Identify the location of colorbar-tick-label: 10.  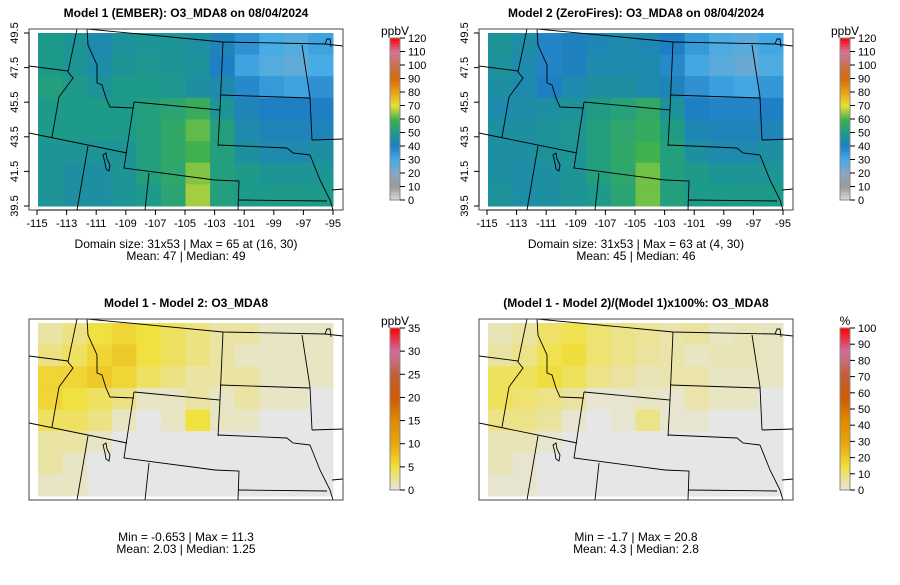
(414, 188).